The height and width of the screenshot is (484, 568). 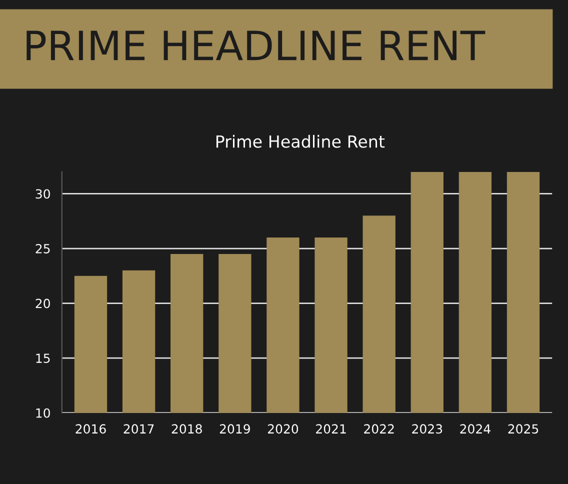 I want to click on x-tick-label: 2017, so click(x=139, y=429).